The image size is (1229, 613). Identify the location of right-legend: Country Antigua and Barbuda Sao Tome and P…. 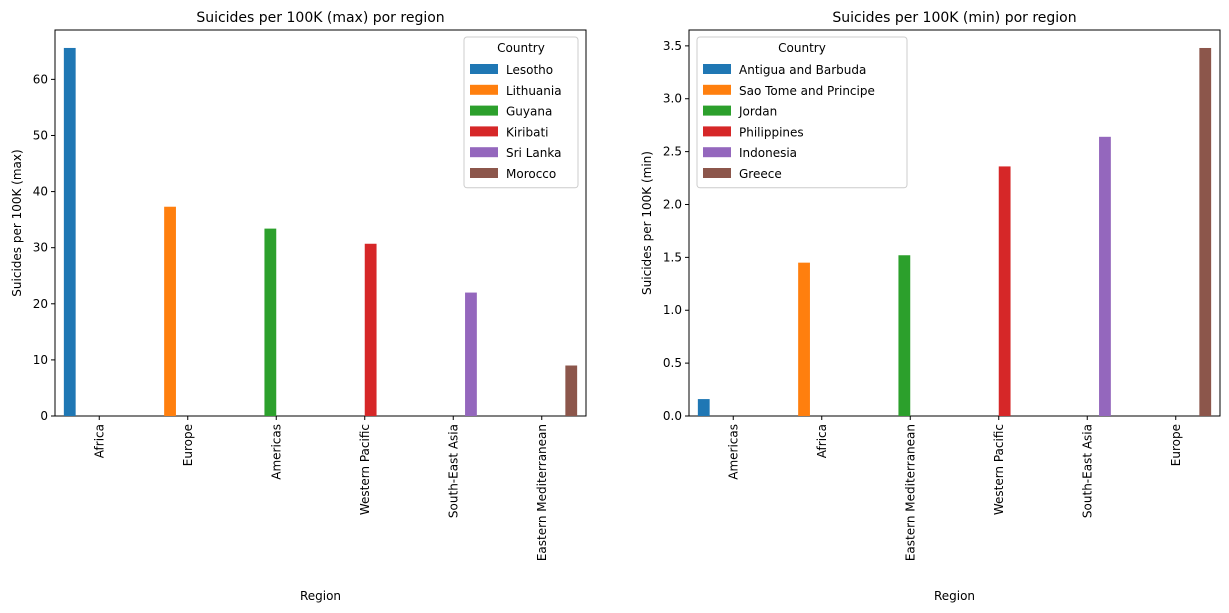
(802, 112).